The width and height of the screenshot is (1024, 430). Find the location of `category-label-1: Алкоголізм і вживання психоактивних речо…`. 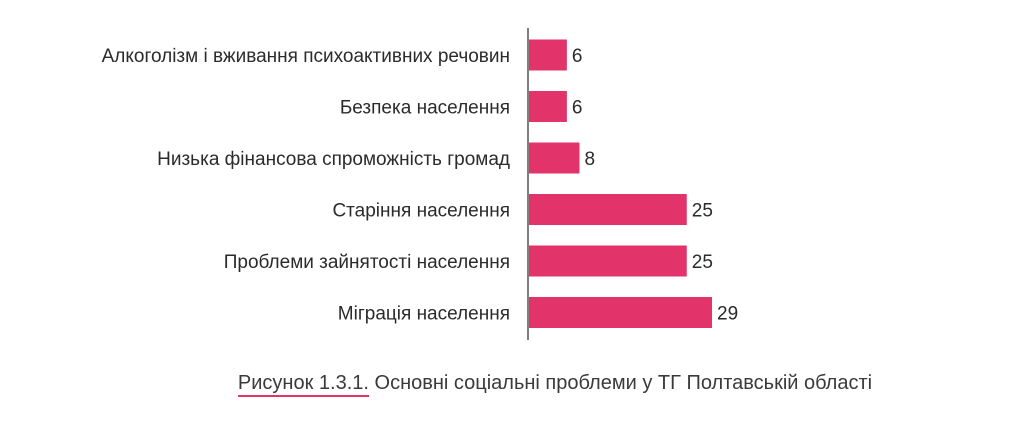

category-label-1: Алкоголізм і вживання психоактивних речо… is located at coordinates (306, 56).